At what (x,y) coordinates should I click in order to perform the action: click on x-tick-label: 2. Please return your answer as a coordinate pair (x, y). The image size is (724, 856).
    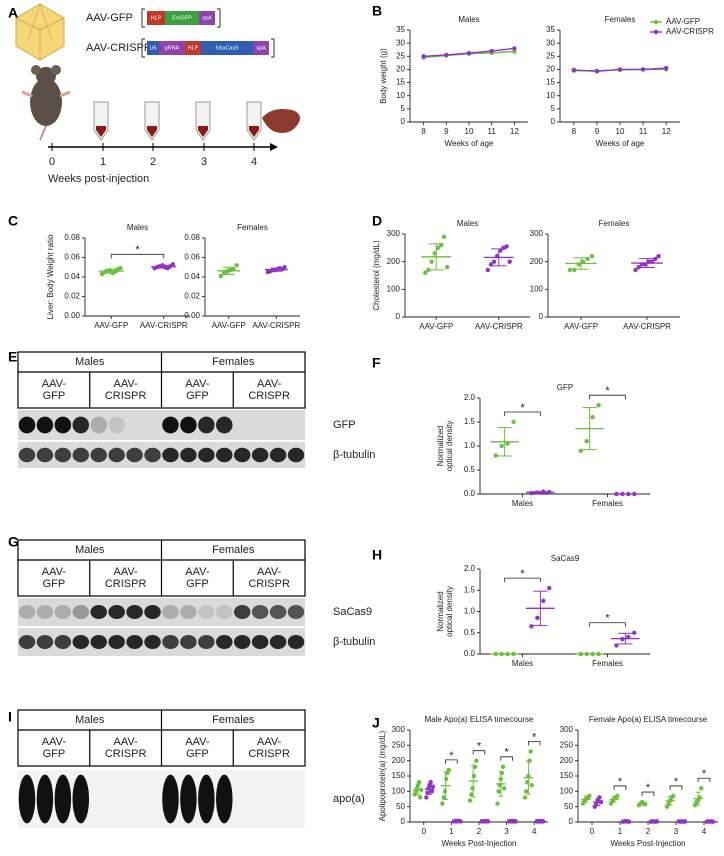
    Looking at the image, I should click on (479, 831).